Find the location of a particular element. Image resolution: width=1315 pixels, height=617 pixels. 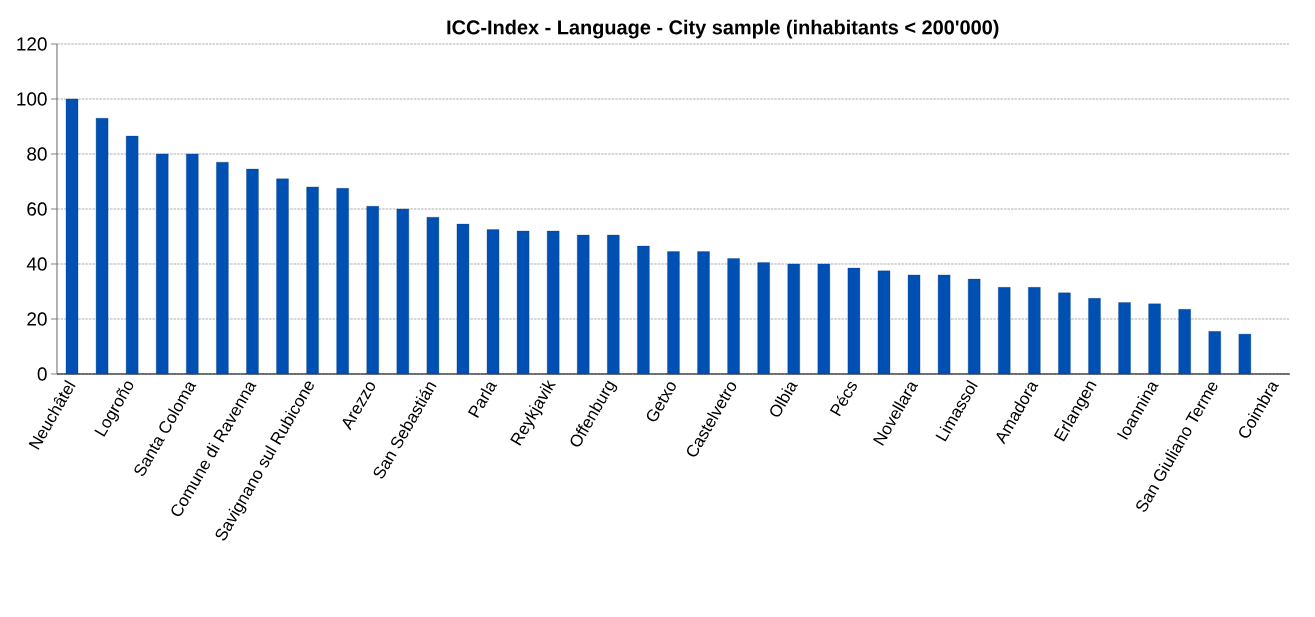

y-tick-label: 100 is located at coordinates (32, 99).